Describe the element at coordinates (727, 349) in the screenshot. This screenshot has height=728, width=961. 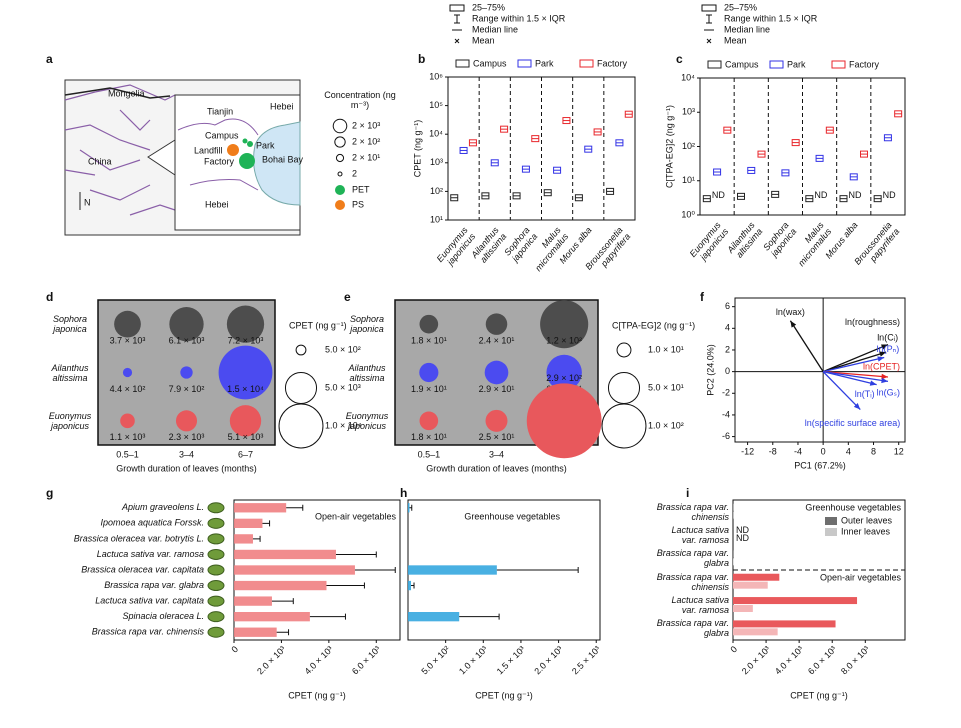
I see `y-tick-label: 2` at that location.